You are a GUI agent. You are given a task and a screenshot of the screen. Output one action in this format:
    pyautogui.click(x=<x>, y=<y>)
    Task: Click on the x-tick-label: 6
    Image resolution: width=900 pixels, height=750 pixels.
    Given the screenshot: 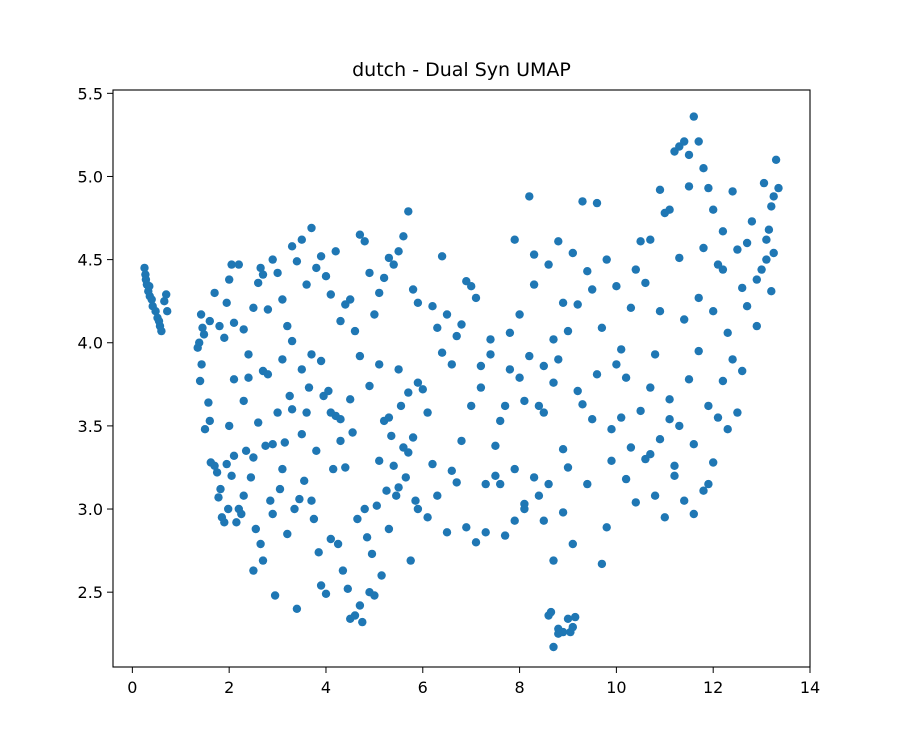 What is the action you would take?
    pyautogui.click(x=423, y=687)
    